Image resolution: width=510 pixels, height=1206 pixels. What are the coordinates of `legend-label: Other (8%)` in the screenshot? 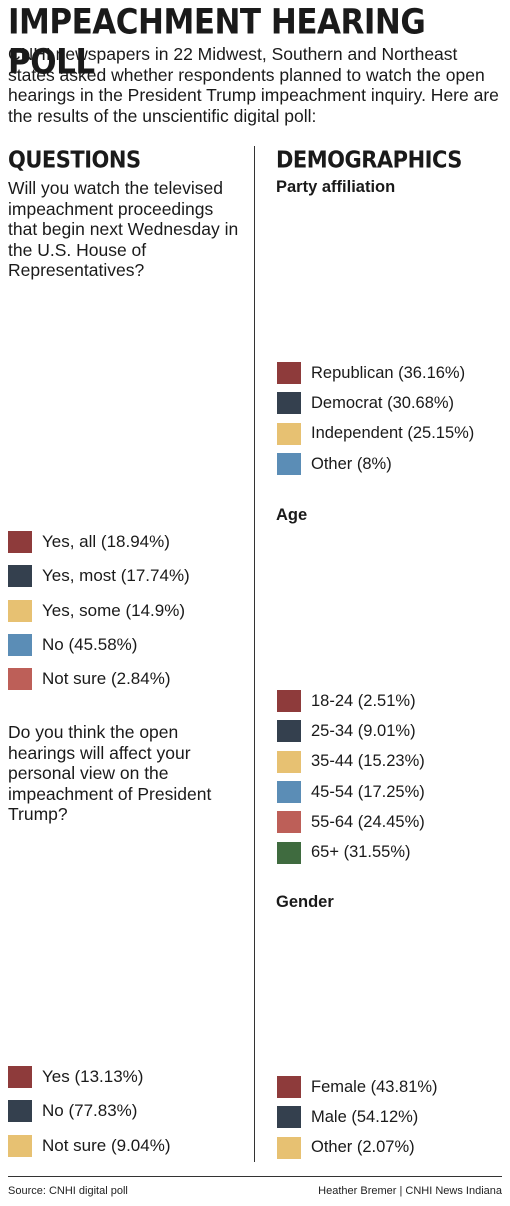 It's located at (351, 463).